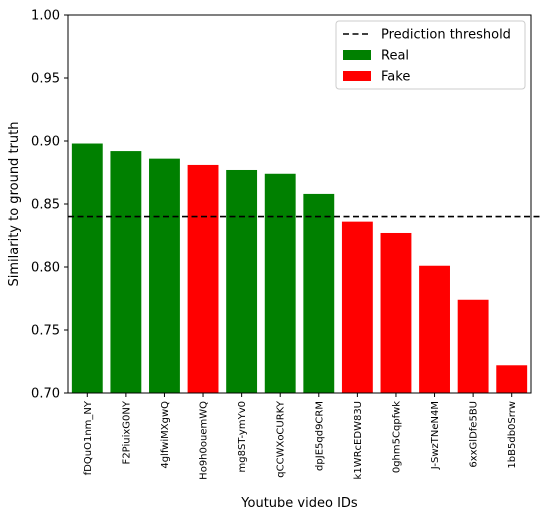 This screenshot has height=531, width=552. I want to click on x-tick-label: fDQuO1nm_NY, so click(88, 437).